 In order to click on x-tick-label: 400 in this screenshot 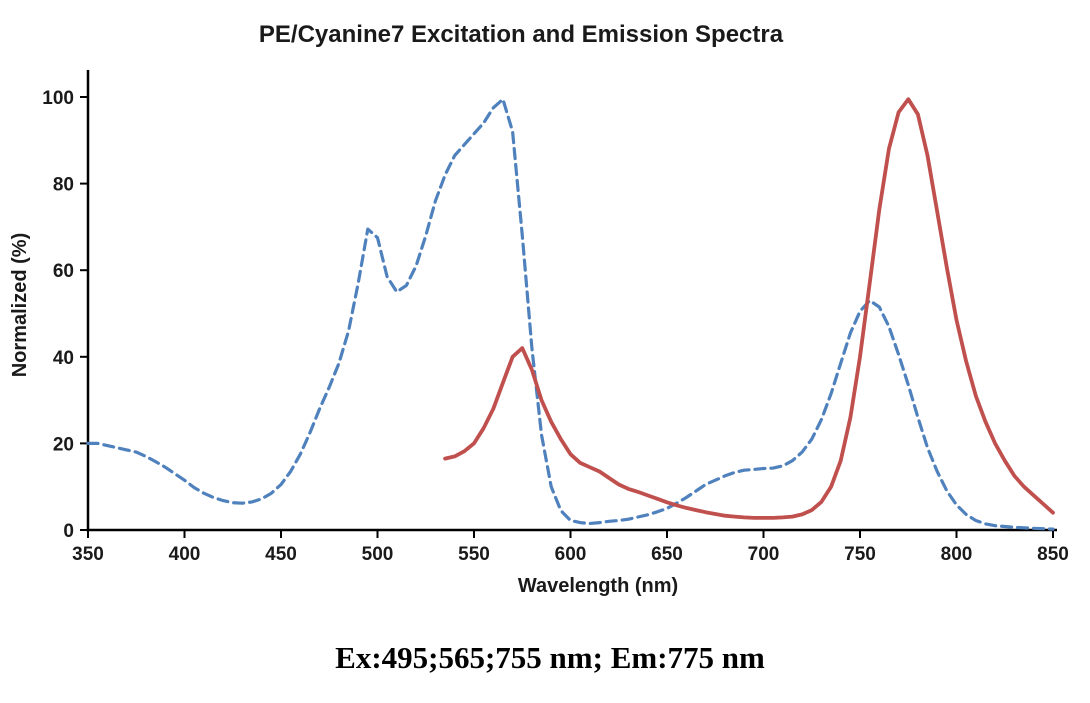, I will do `click(185, 554)`.